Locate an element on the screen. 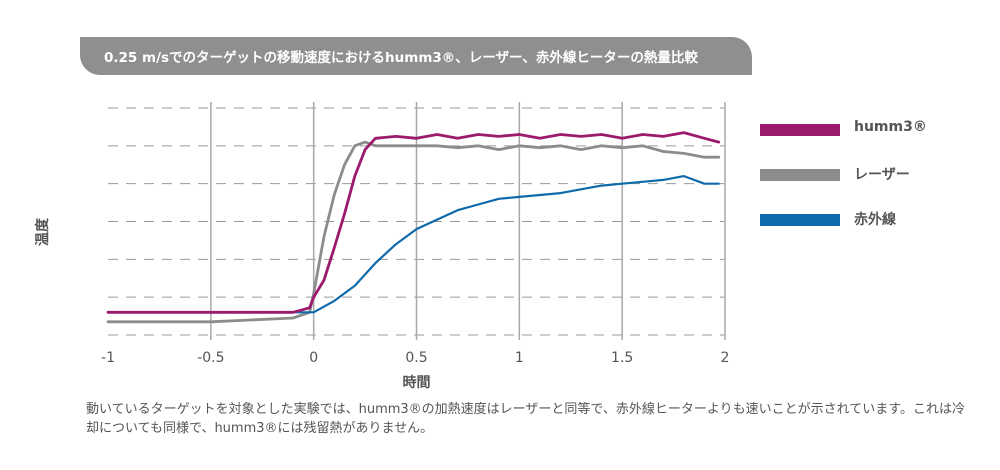 The image size is (1000, 470). x-tick-label: 1 is located at coordinates (519, 358).